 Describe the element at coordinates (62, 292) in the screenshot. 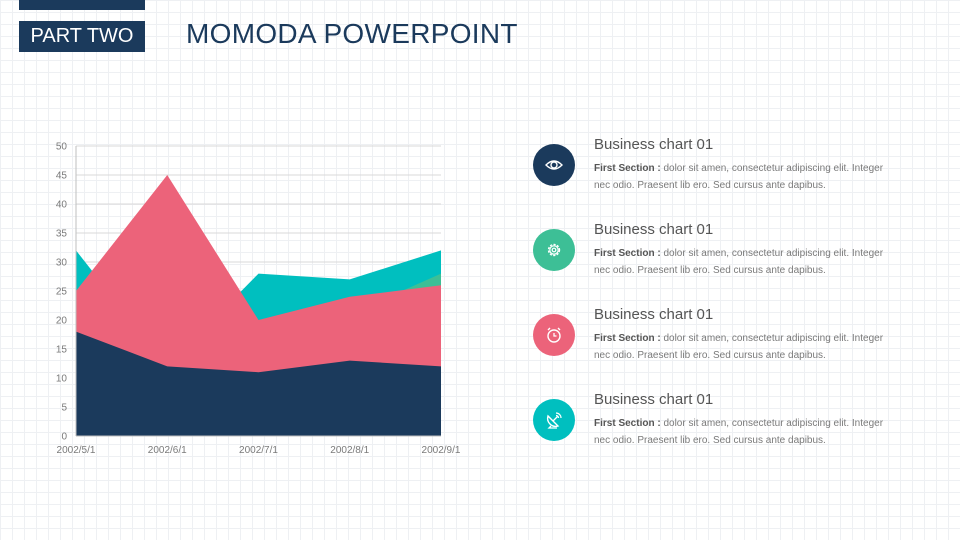

I see `y-tick-label: 25` at that location.